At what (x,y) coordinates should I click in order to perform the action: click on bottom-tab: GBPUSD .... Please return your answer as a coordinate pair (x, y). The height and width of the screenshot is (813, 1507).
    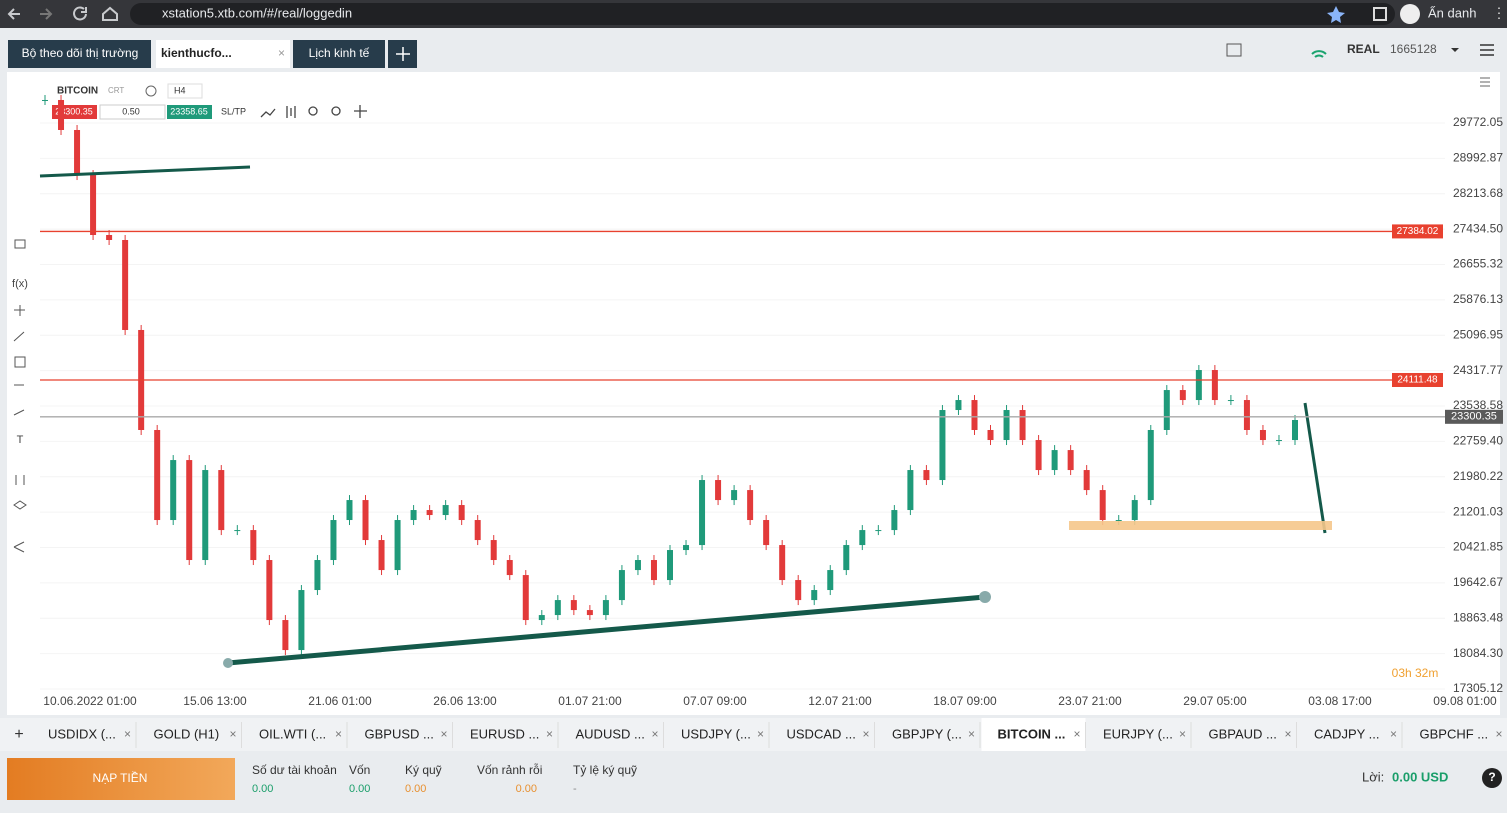
    Looking at the image, I should click on (399, 733).